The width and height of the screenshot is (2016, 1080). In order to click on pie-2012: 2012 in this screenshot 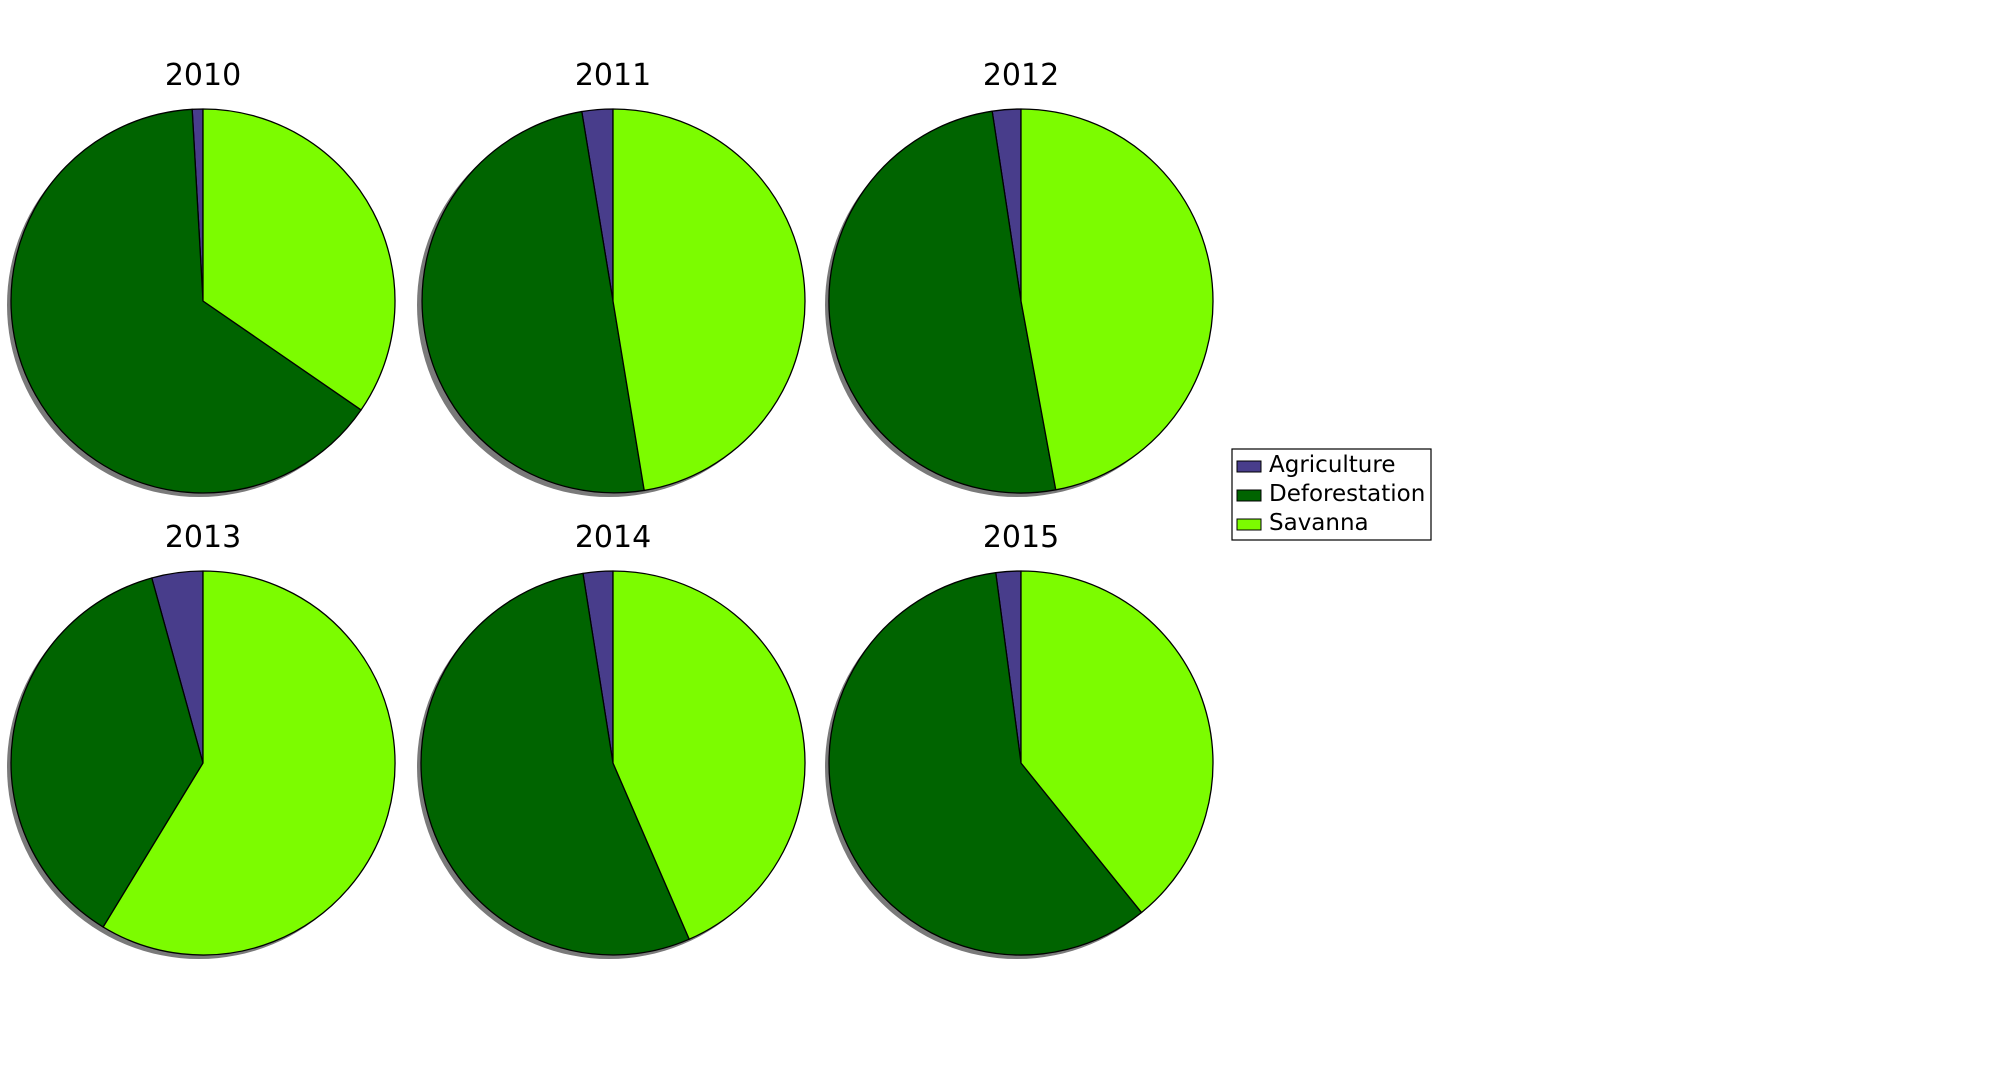, I will do `click(1019, 277)`.